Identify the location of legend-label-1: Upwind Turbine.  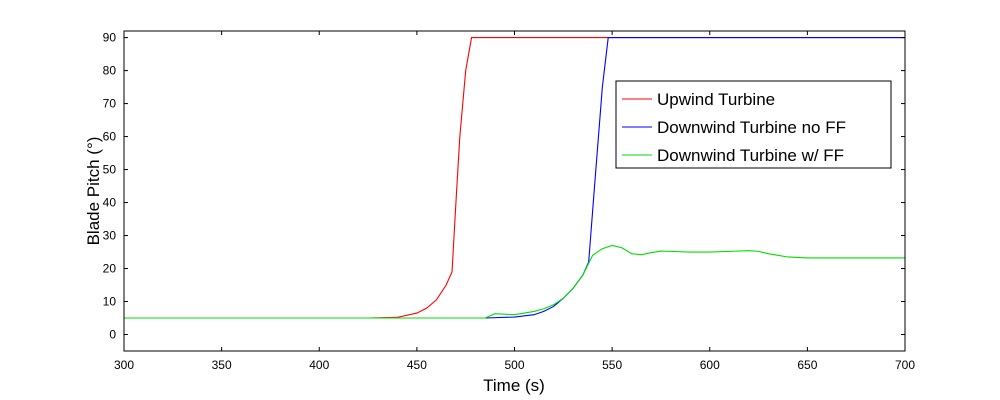
(716, 99).